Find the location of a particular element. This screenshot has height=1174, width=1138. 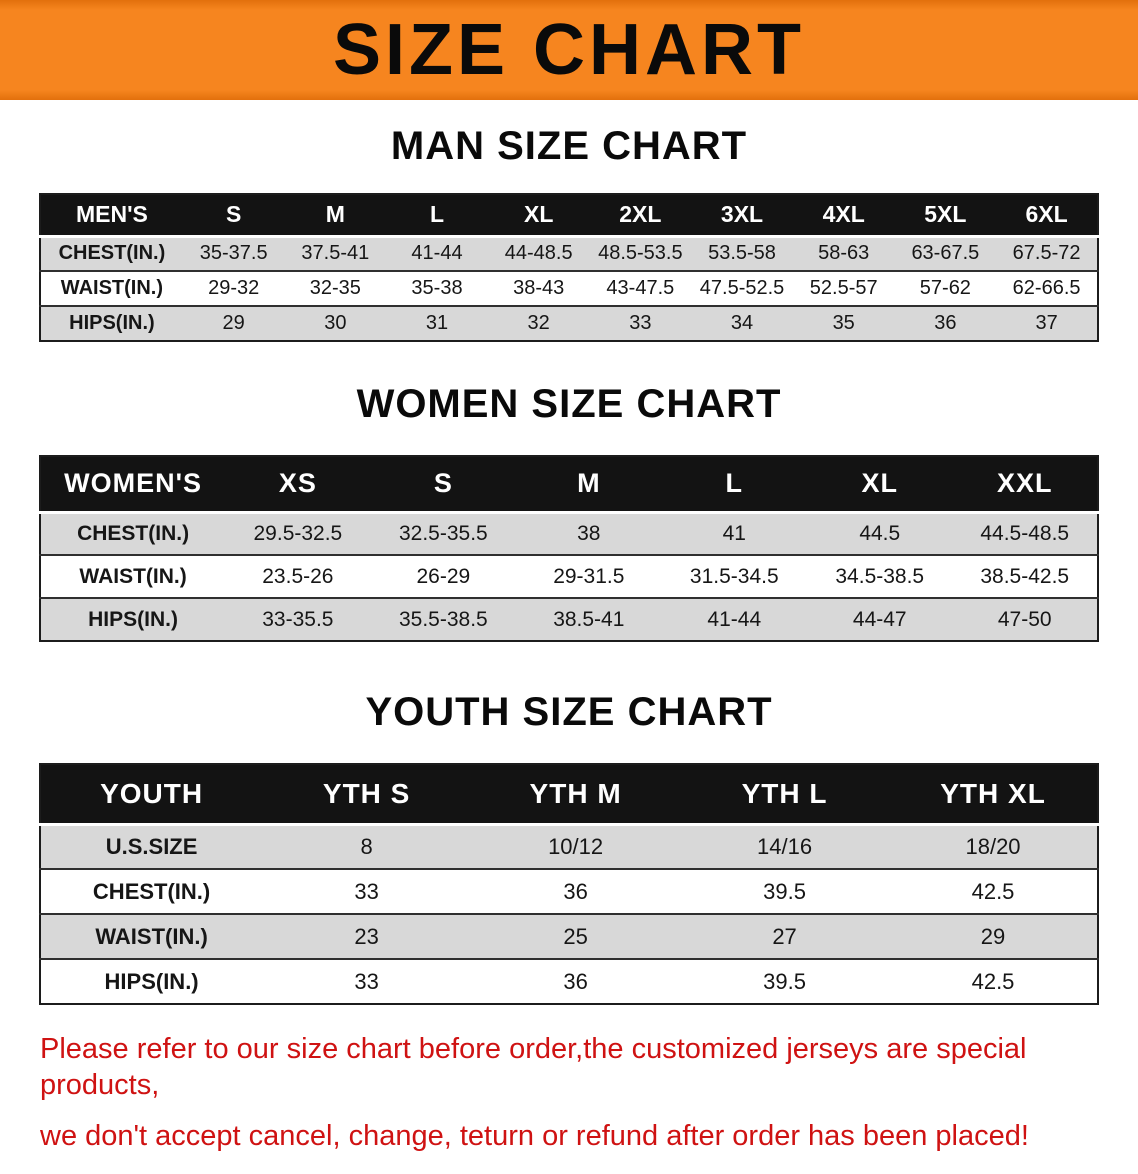

size-value: 41 is located at coordinates (734, 533).